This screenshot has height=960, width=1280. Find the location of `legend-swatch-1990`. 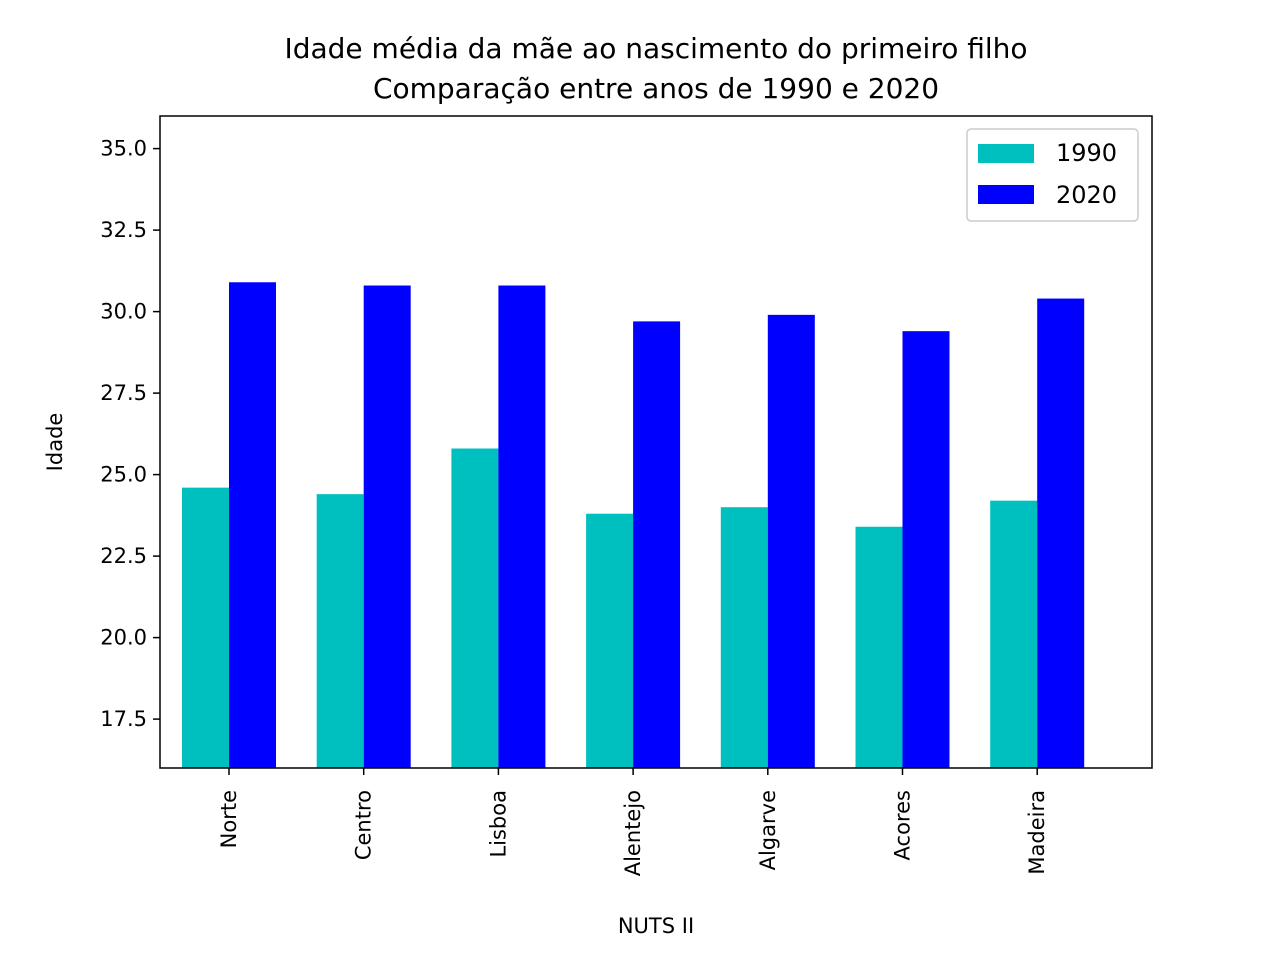

legend-swatch-1990 is located at coordinates (1006, 153).